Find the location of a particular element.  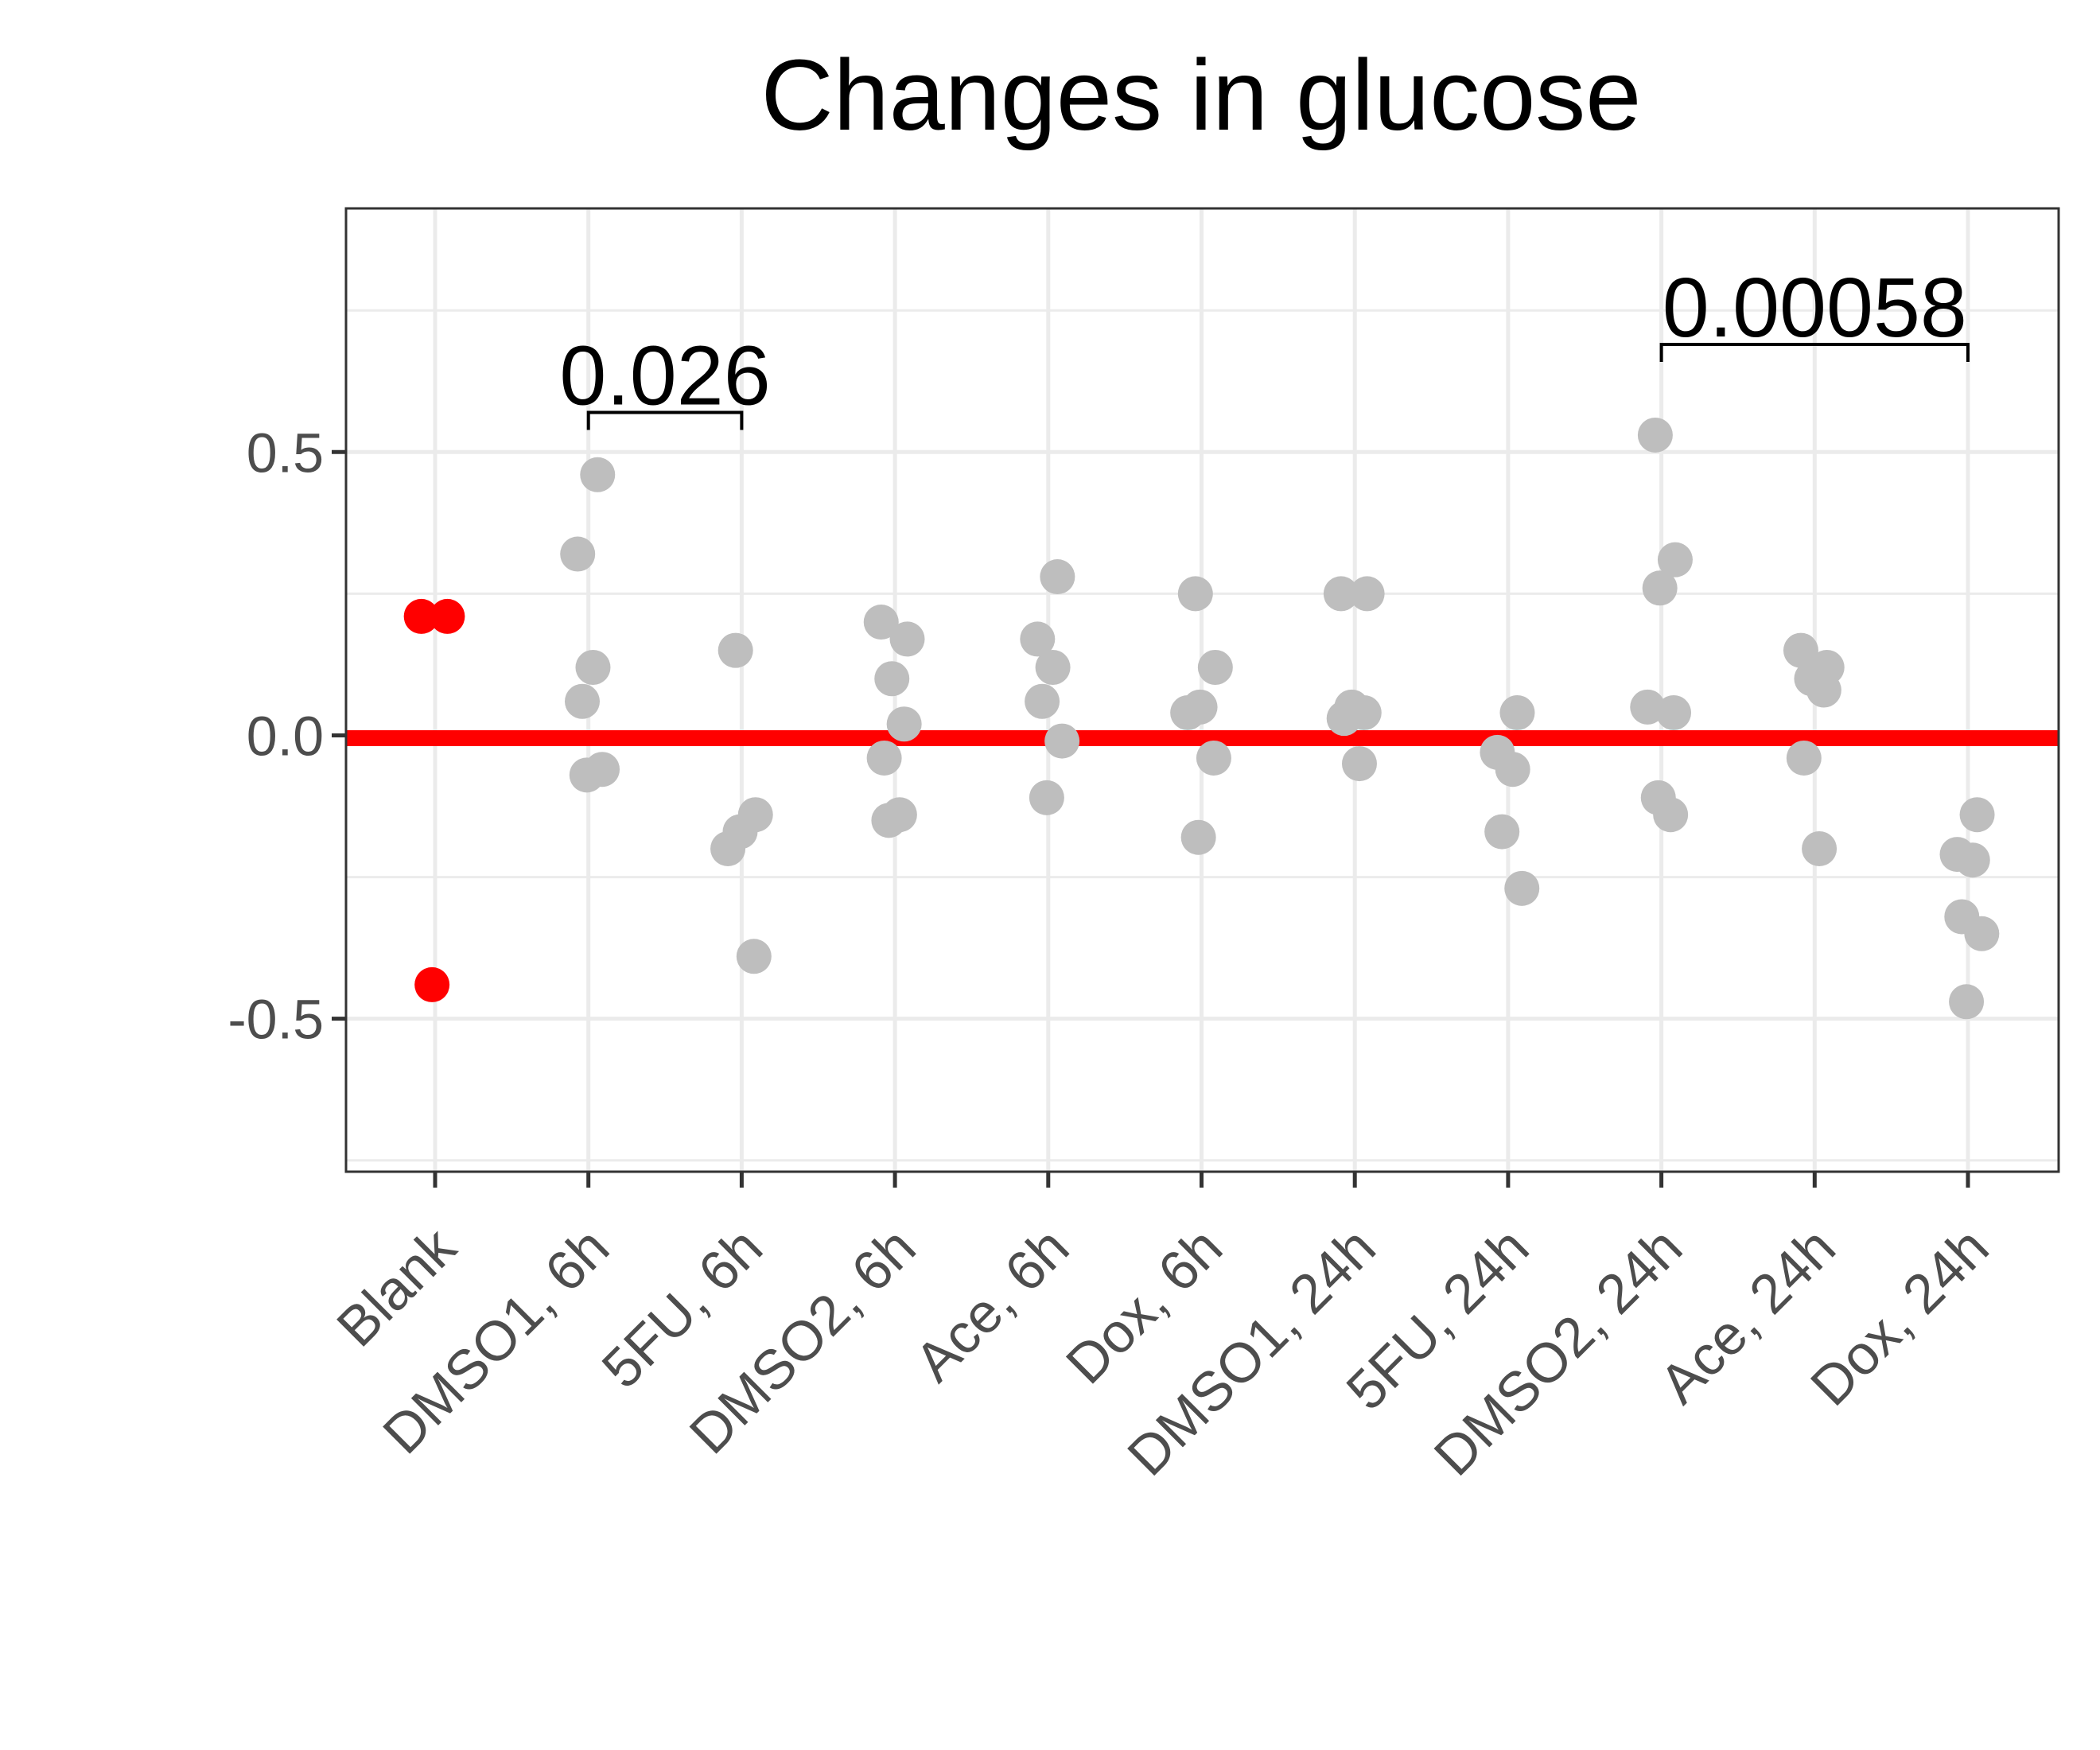

significance-label: 0.00058 is located at coordinates (1814, 308).